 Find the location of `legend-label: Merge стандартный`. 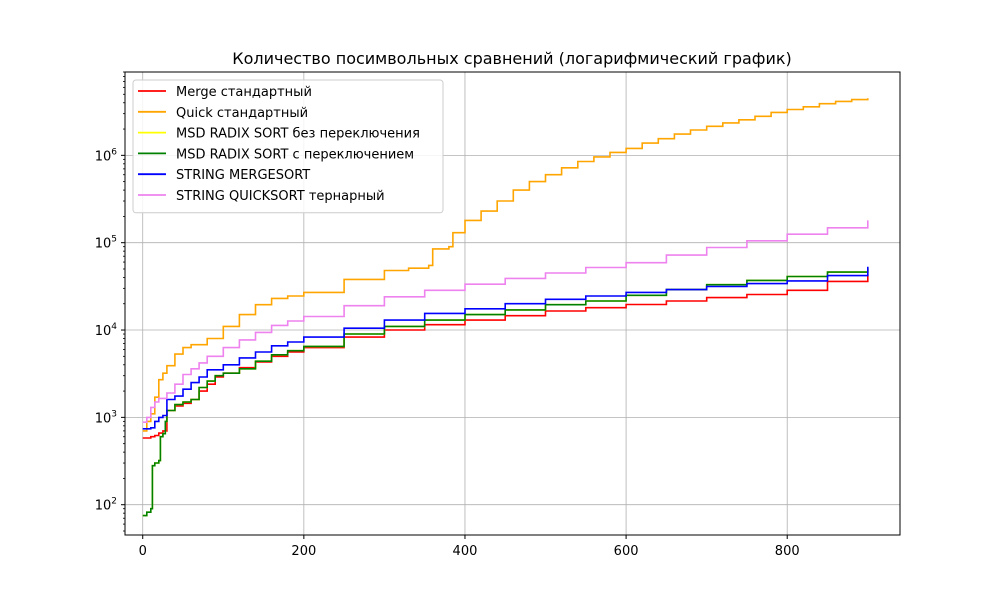

legend-label: Merge стандартный is located at coordinates (244, 92).